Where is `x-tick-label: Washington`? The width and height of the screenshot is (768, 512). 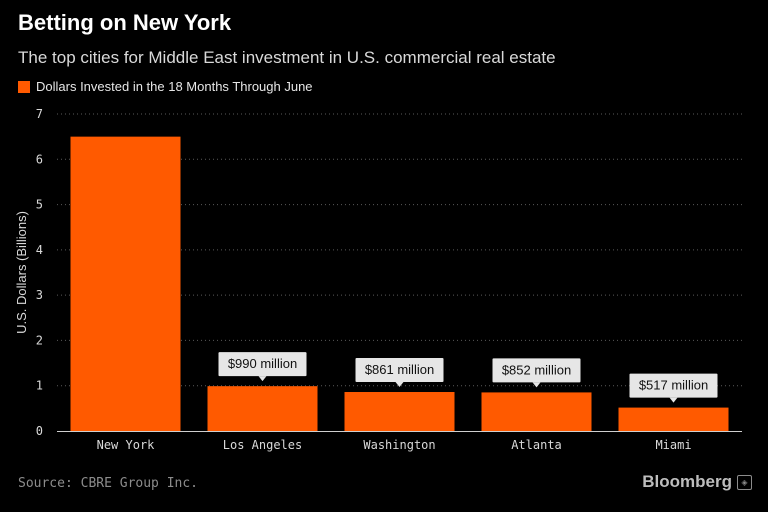 x-tick-label: Washington is located at coordinates (399, 445).